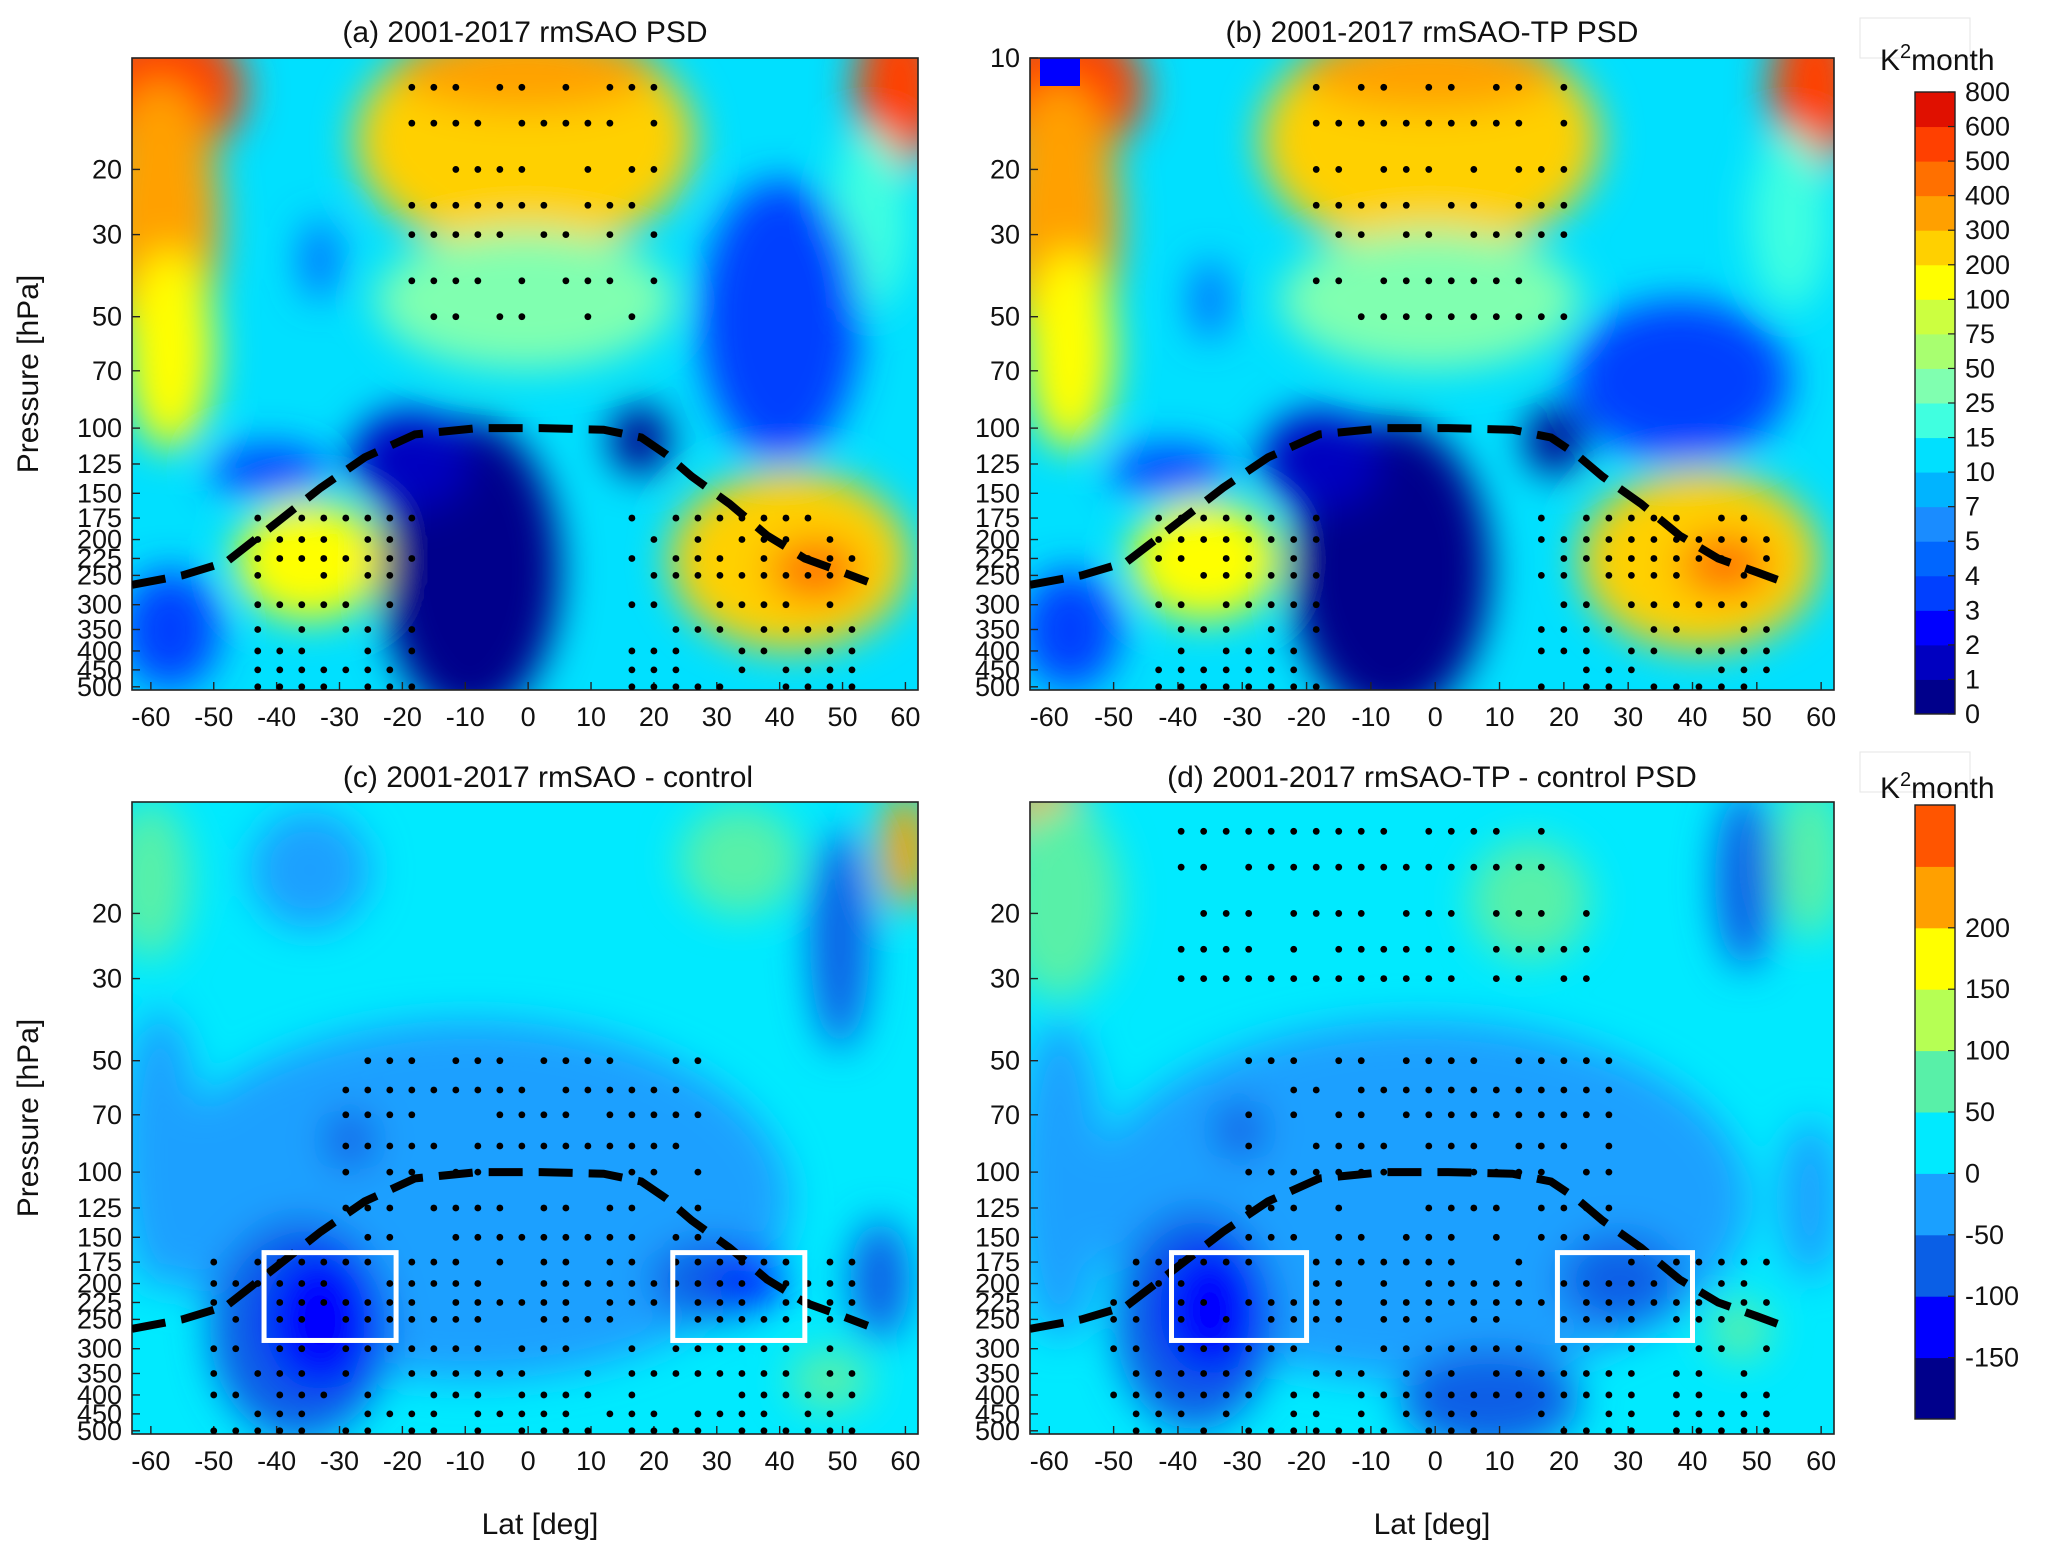 The width and height of the screenshot is (2067, 1558). What do you see at coordinates (1370, 1461) in the screenshot?
I see `x-tick-label: -10` at bounding box center [1370, 1461].